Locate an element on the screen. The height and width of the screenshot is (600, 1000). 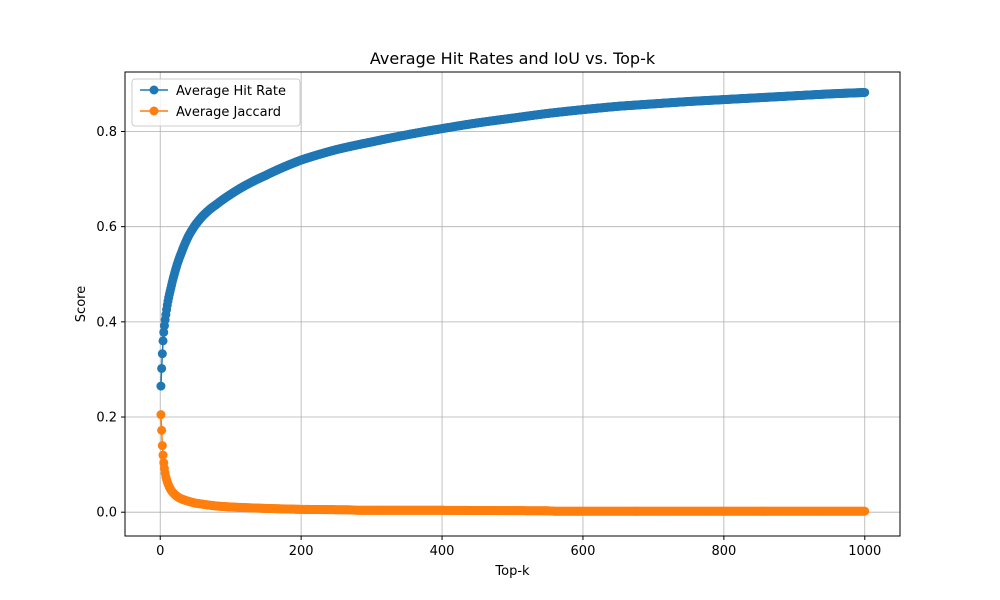
legend-box is located at coordinates (216, 102).